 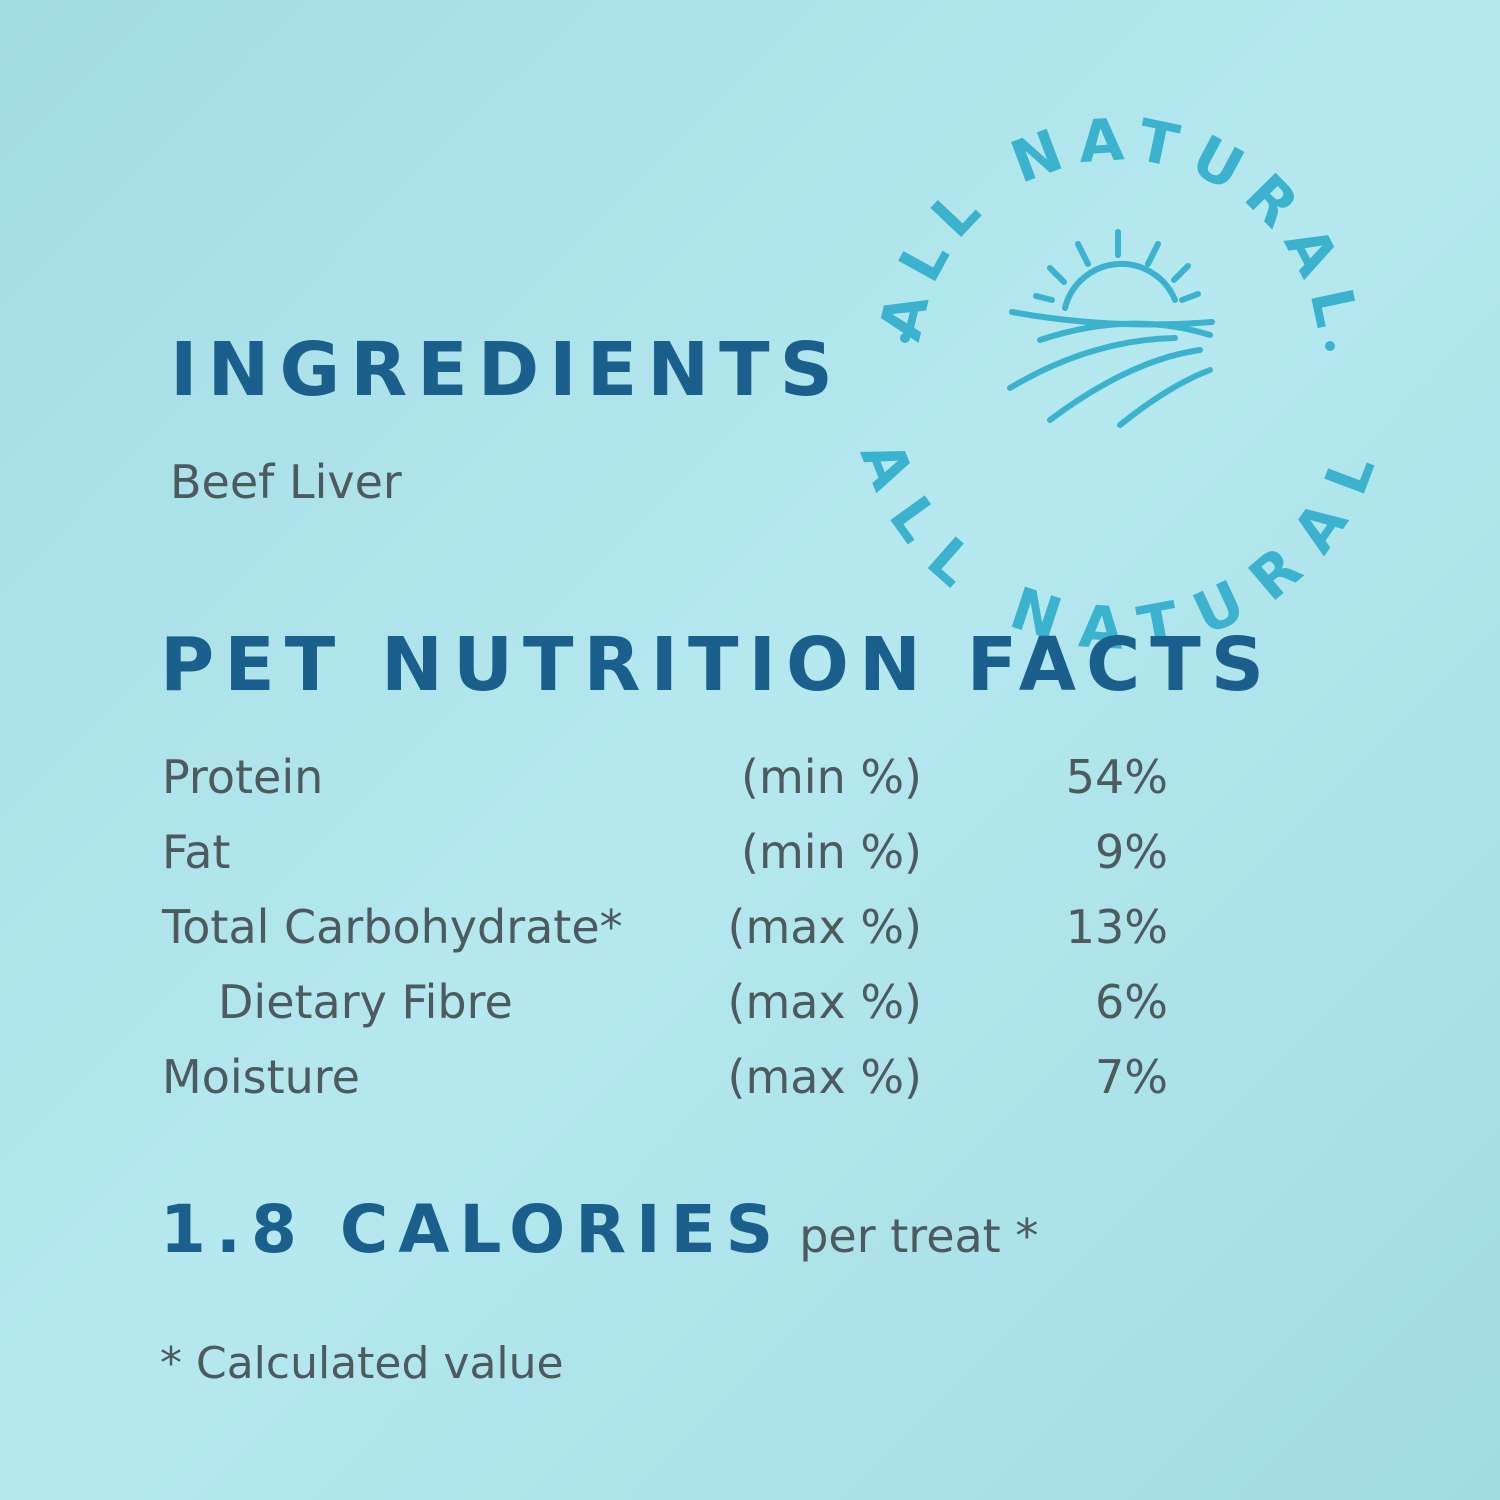 I want to click on ingredients-title: INGREDIENTS, so click(x=506, y=370).